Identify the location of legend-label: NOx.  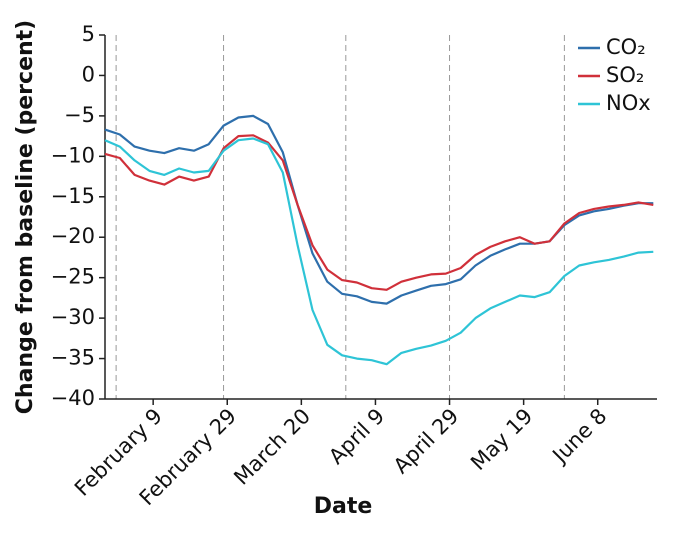
(628, 103).